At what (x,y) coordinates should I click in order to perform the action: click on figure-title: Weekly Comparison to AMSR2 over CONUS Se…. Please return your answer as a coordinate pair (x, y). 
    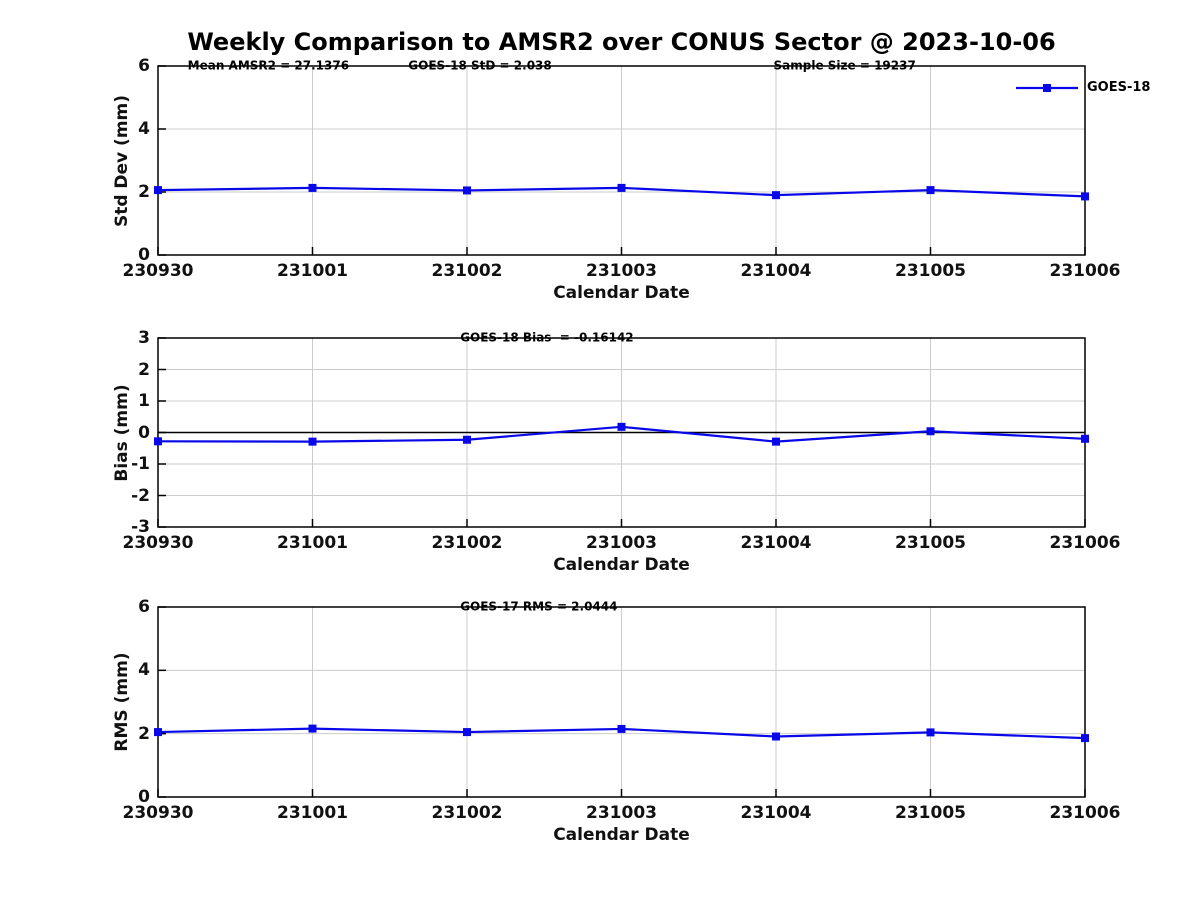
    Looking at the image, I should click on (621, 42).